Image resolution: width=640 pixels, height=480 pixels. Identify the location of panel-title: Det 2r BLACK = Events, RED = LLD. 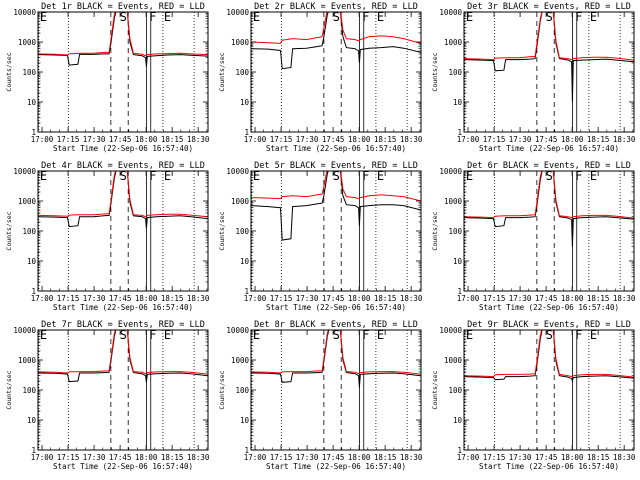
(336, 7).